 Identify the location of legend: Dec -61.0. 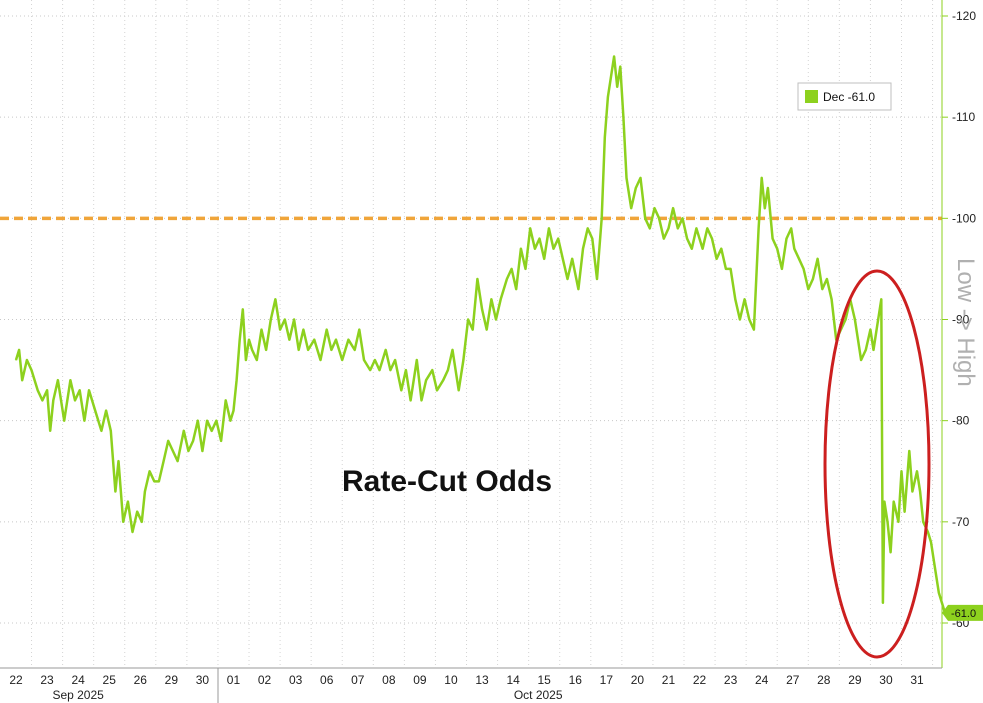
(844, 96).